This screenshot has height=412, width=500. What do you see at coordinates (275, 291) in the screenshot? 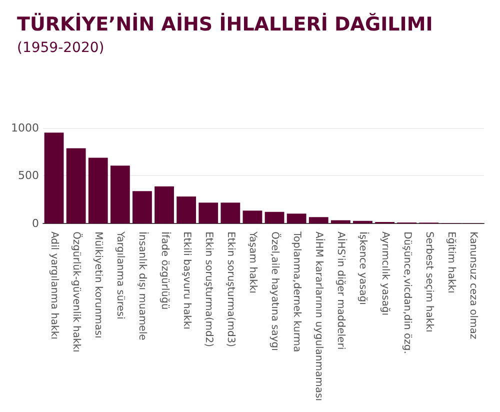
I see `x-tick-label: Özel,aile hayatına saygı` at bounding box center [275, 291].